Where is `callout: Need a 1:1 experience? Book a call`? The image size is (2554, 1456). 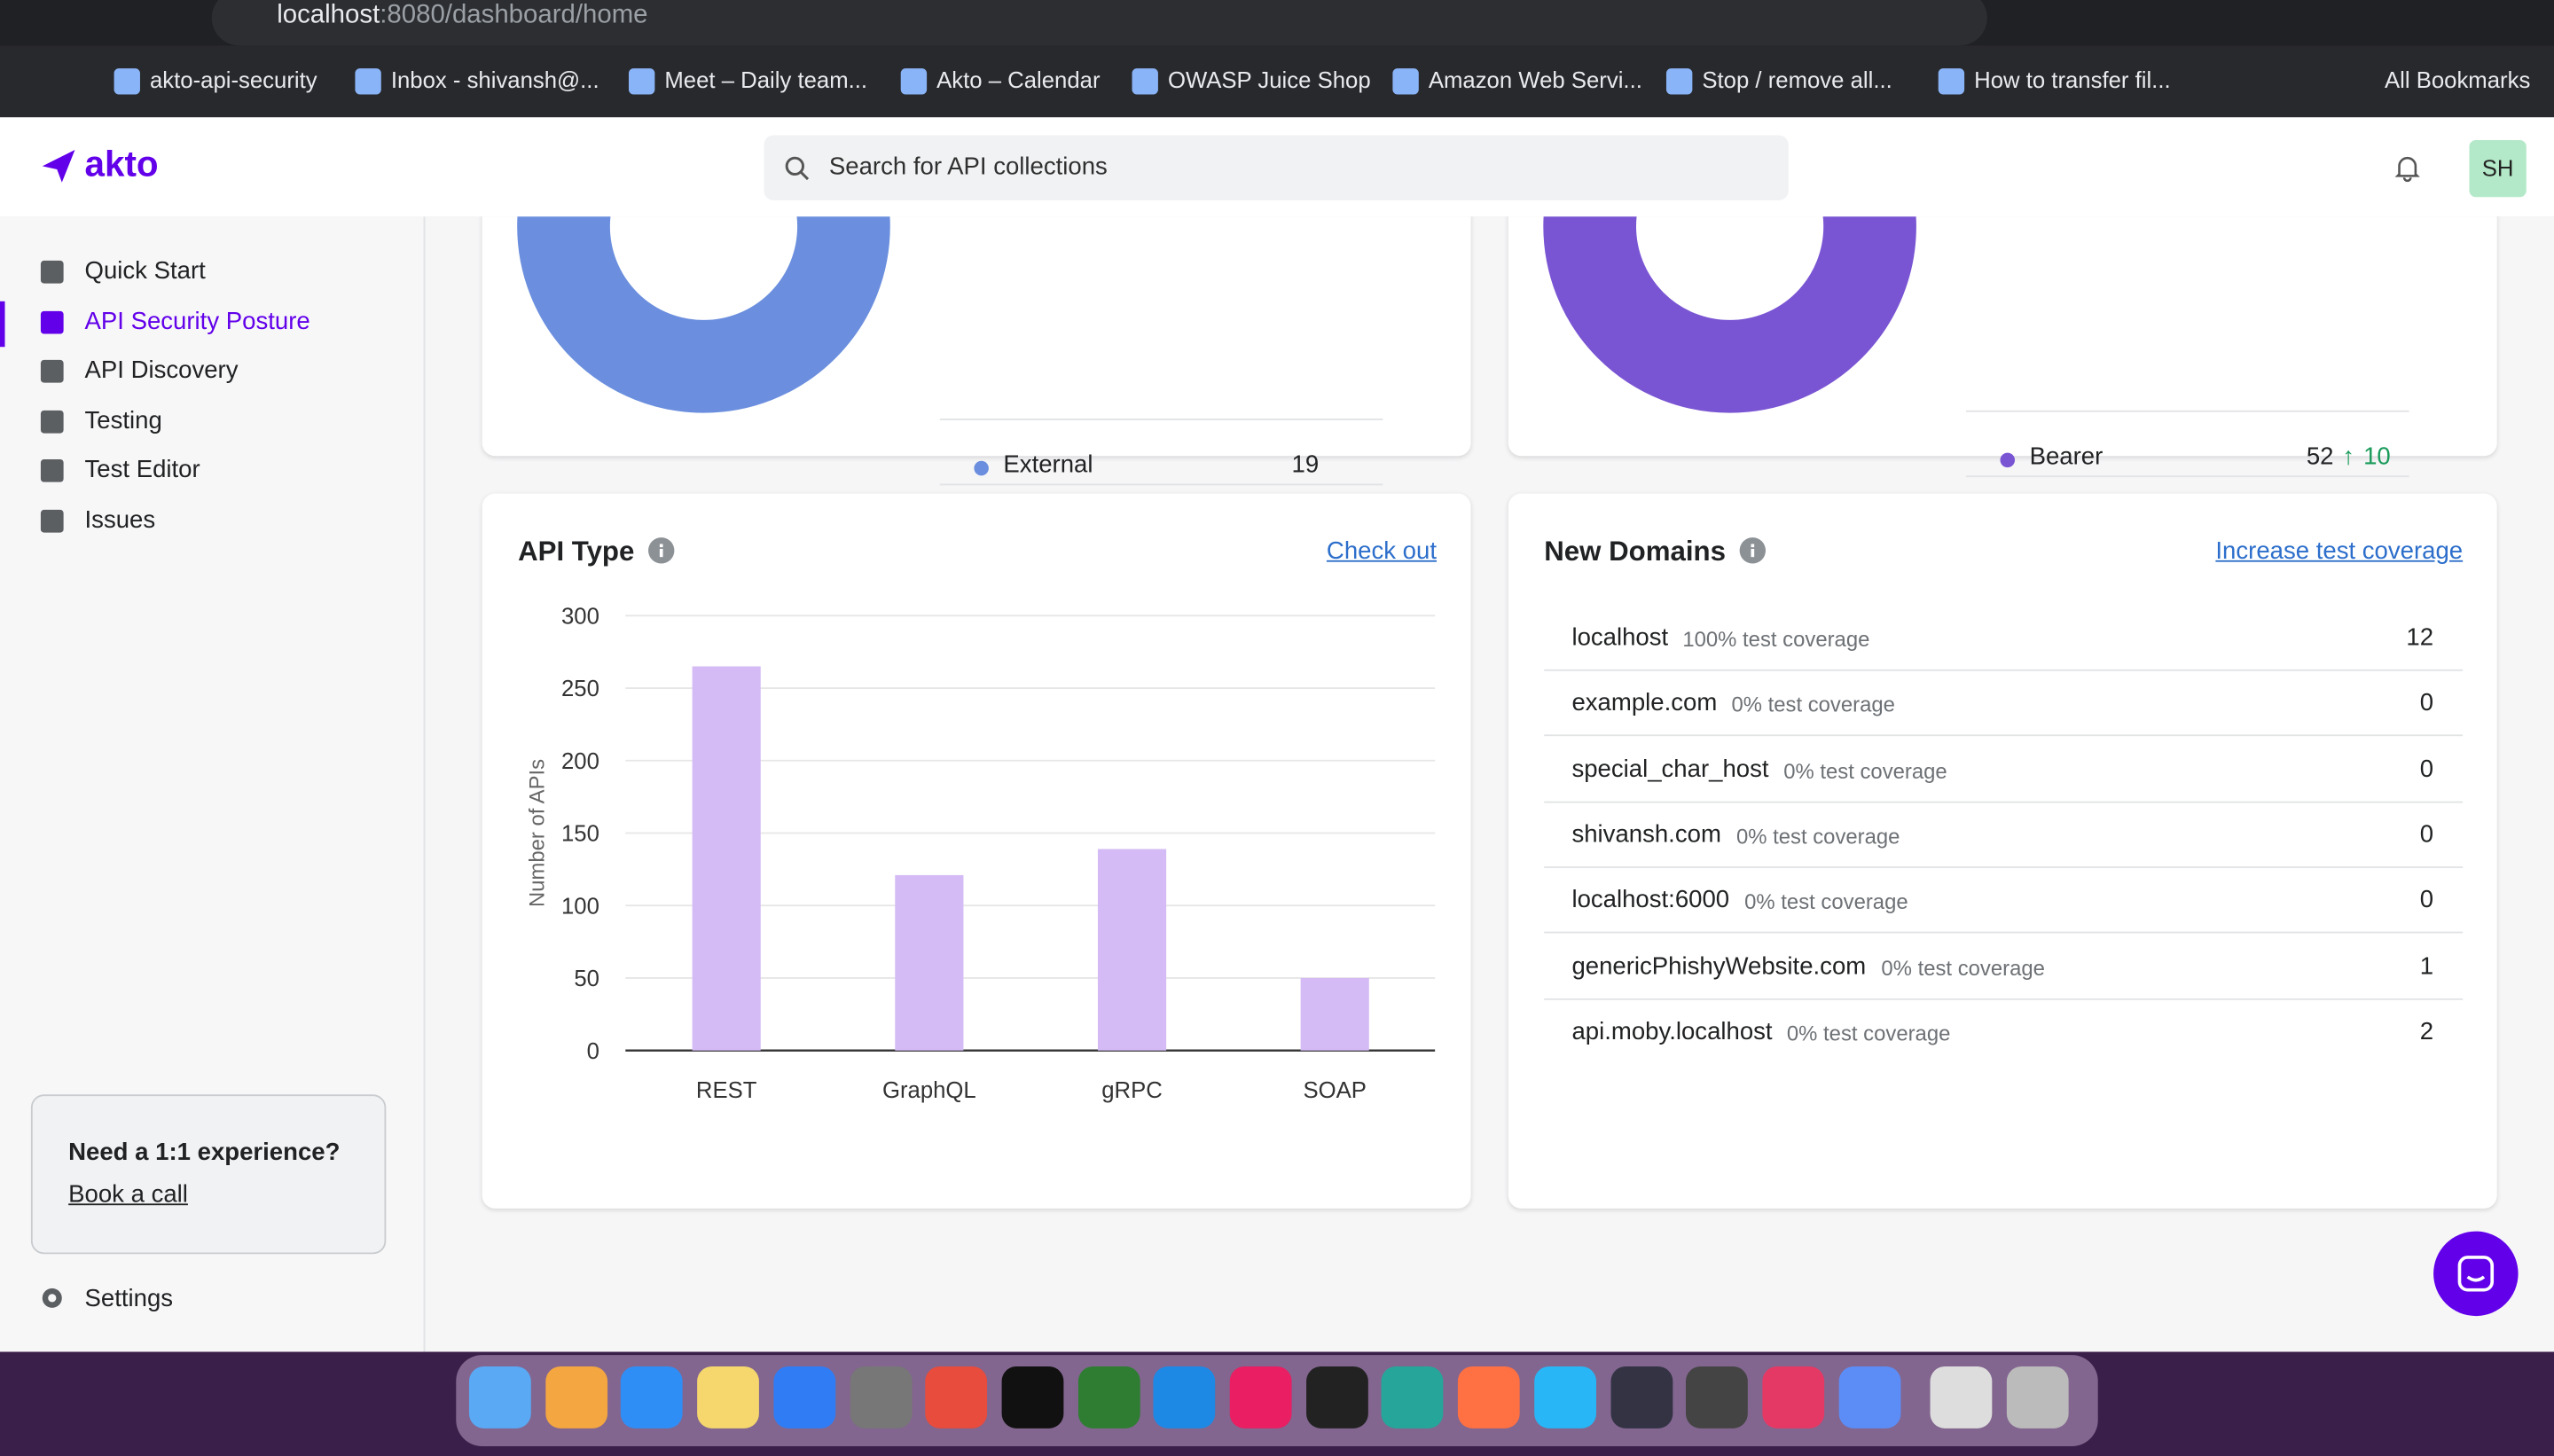
callout: Need a 1:1 experience? Book a call is located at coordinates (208, 1174).